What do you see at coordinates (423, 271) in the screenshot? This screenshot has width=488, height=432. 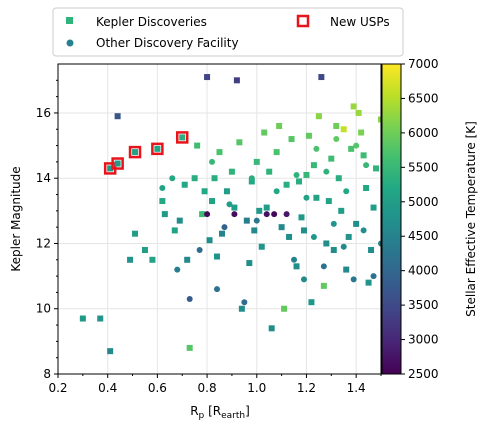 I see `colorbar-tick-label: 4000` at bounding box center [423, 271].